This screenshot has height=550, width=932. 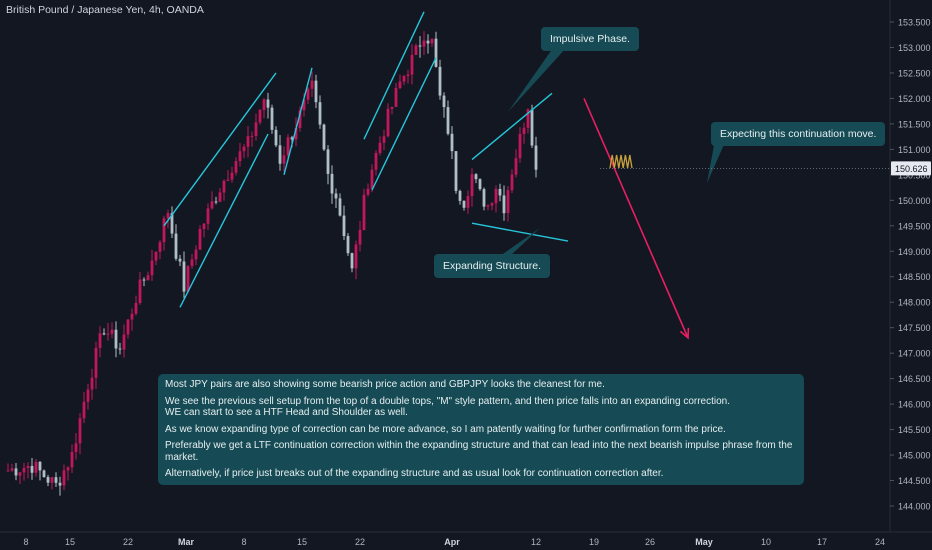 What do you see at coordinates (302, 542) in the screenshot?
I see `x-tick-label: 15` at bounding box center [302, 542].